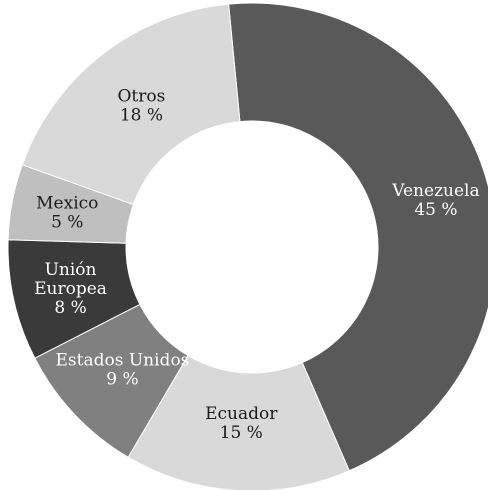  Describe the element at coordinates (241, 433) in the screenshot. I see `slice-value-label: 15 %` at that location.